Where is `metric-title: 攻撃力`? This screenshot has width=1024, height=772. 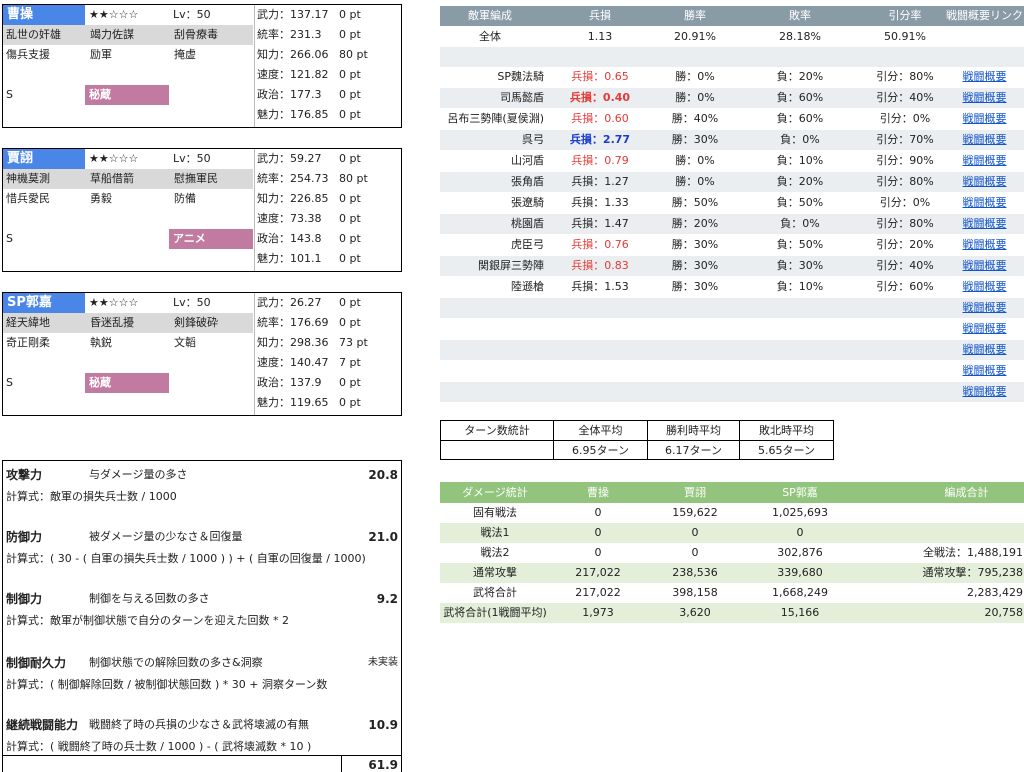
metric-title: 攻撃力 is located at coordinates (24, 475).